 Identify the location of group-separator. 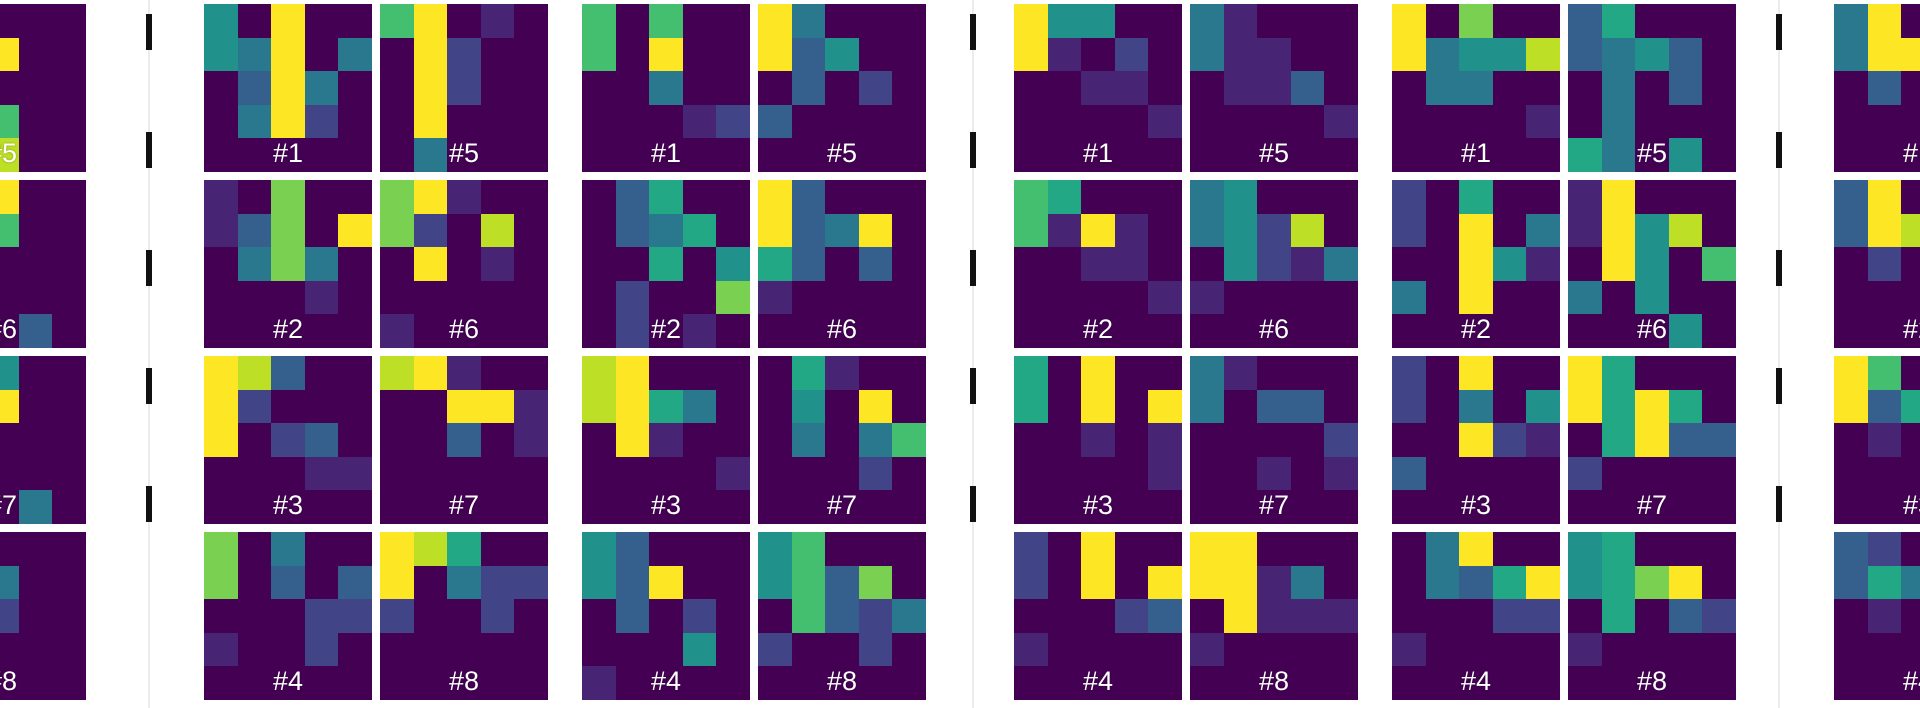
(1779, 354).